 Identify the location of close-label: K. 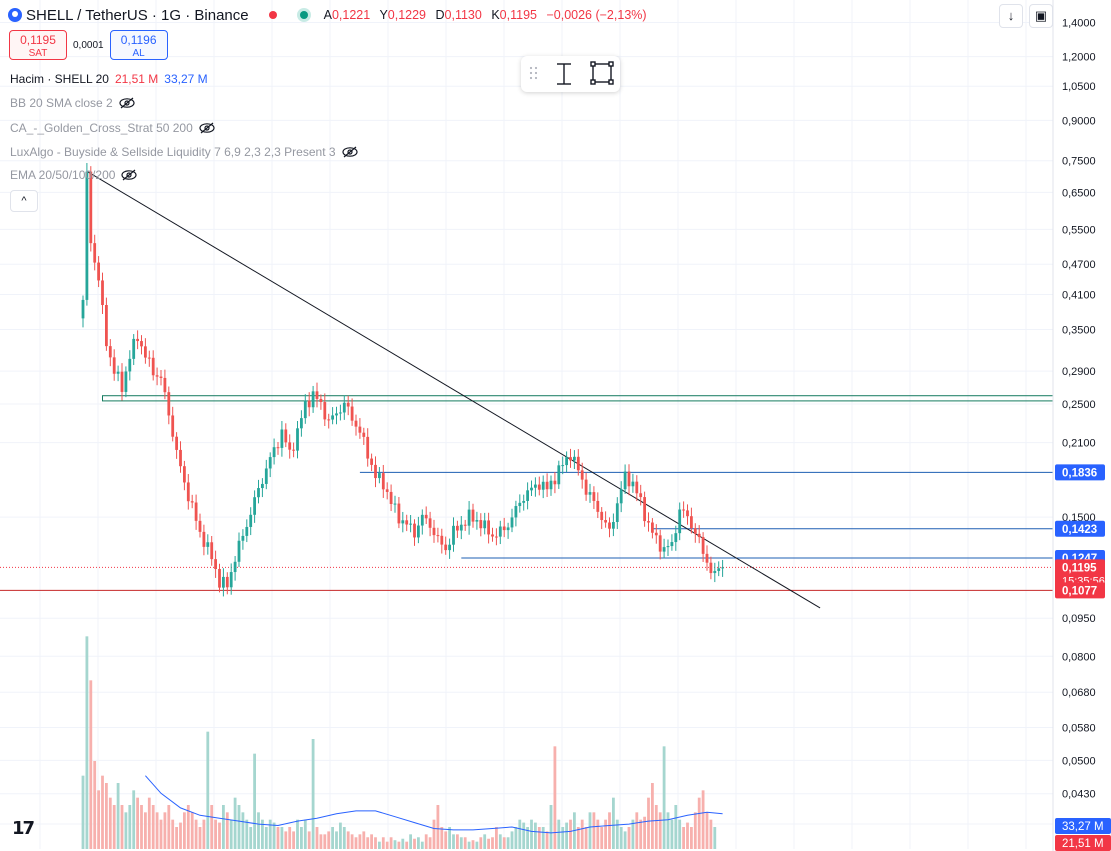
(495, 15).